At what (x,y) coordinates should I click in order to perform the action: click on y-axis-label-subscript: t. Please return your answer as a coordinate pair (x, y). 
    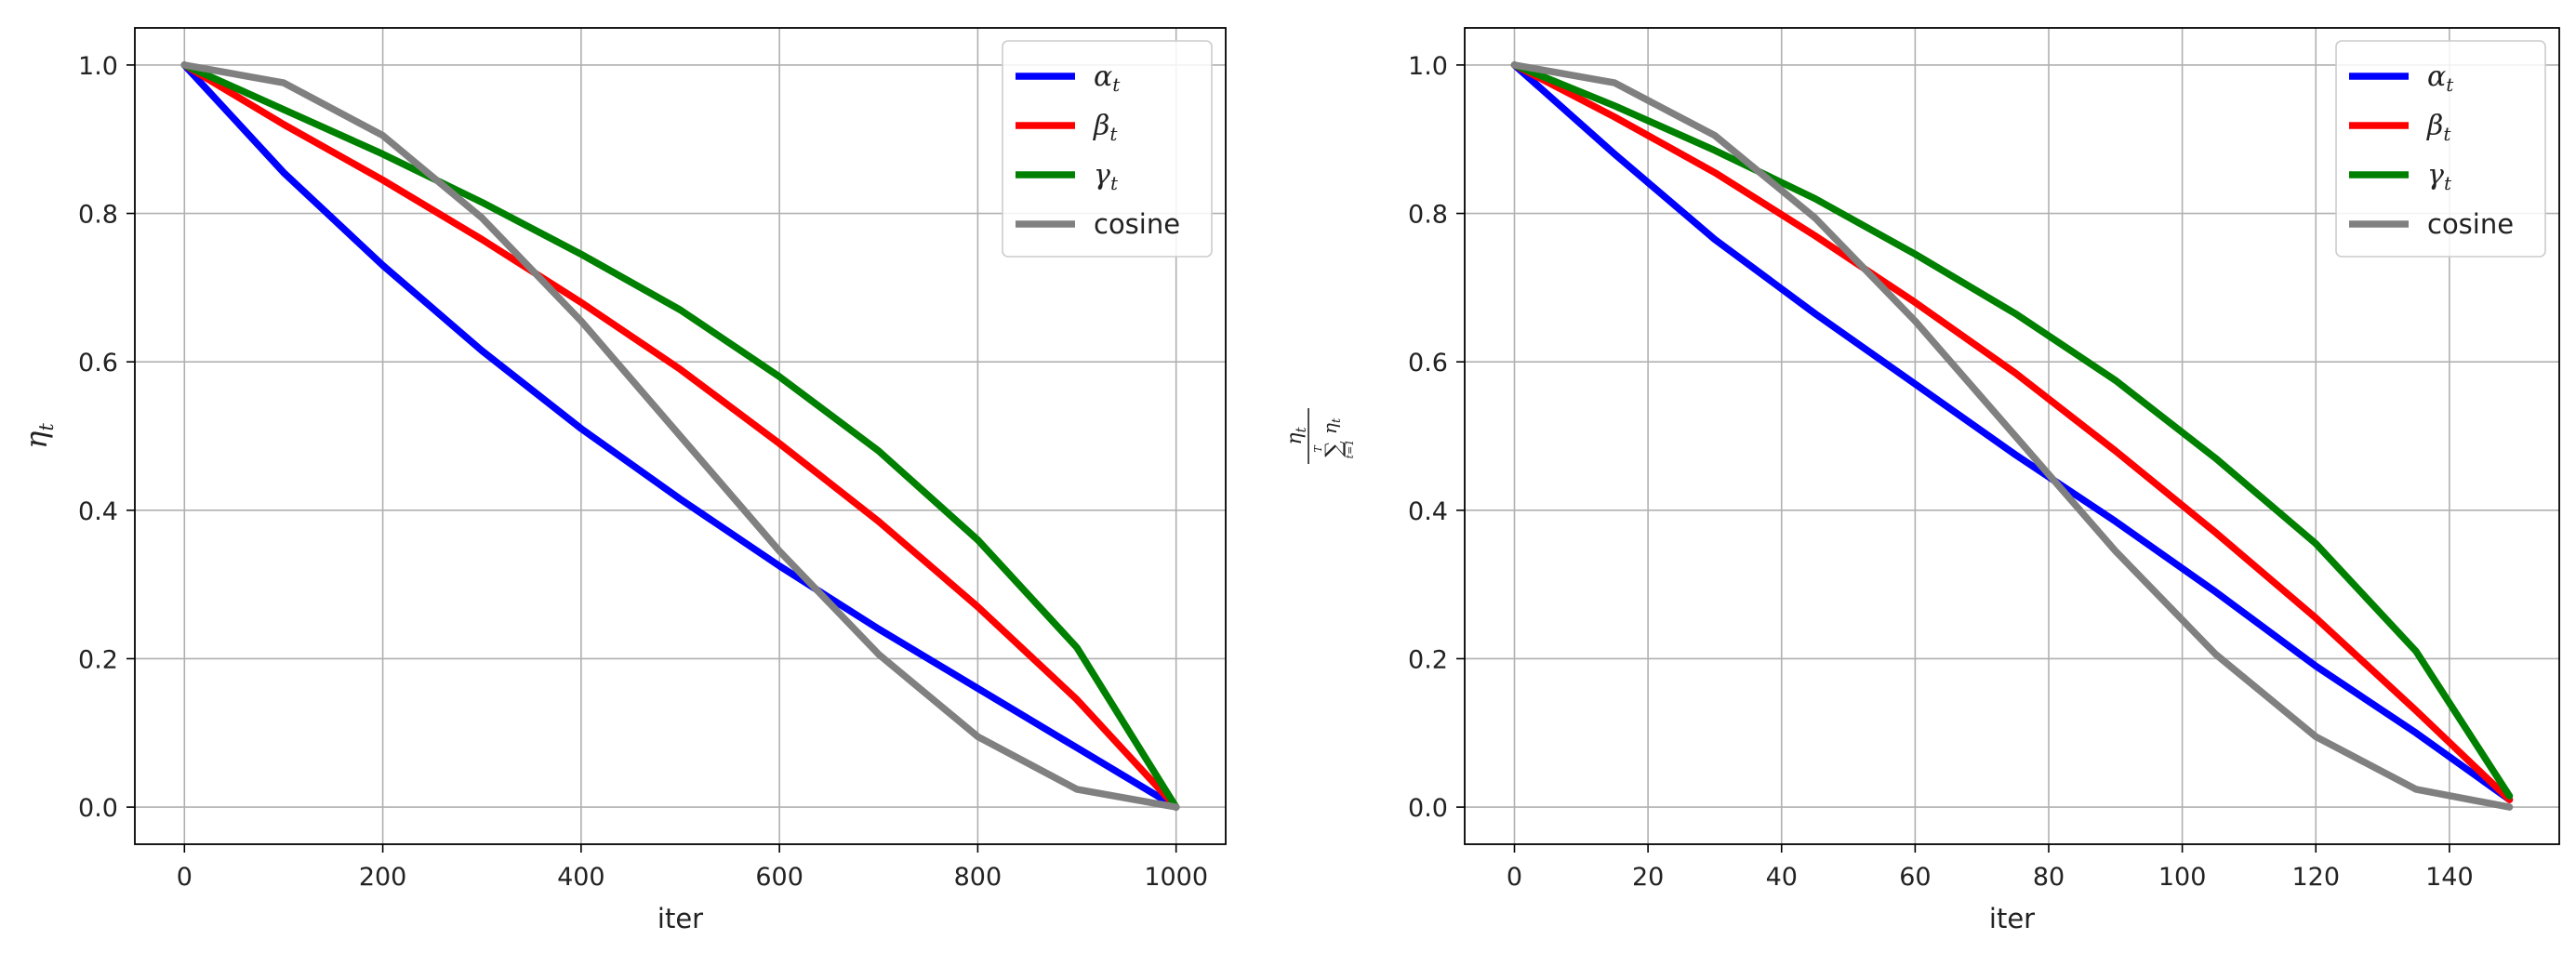
    Looking at the image, I should click on (46, 427).